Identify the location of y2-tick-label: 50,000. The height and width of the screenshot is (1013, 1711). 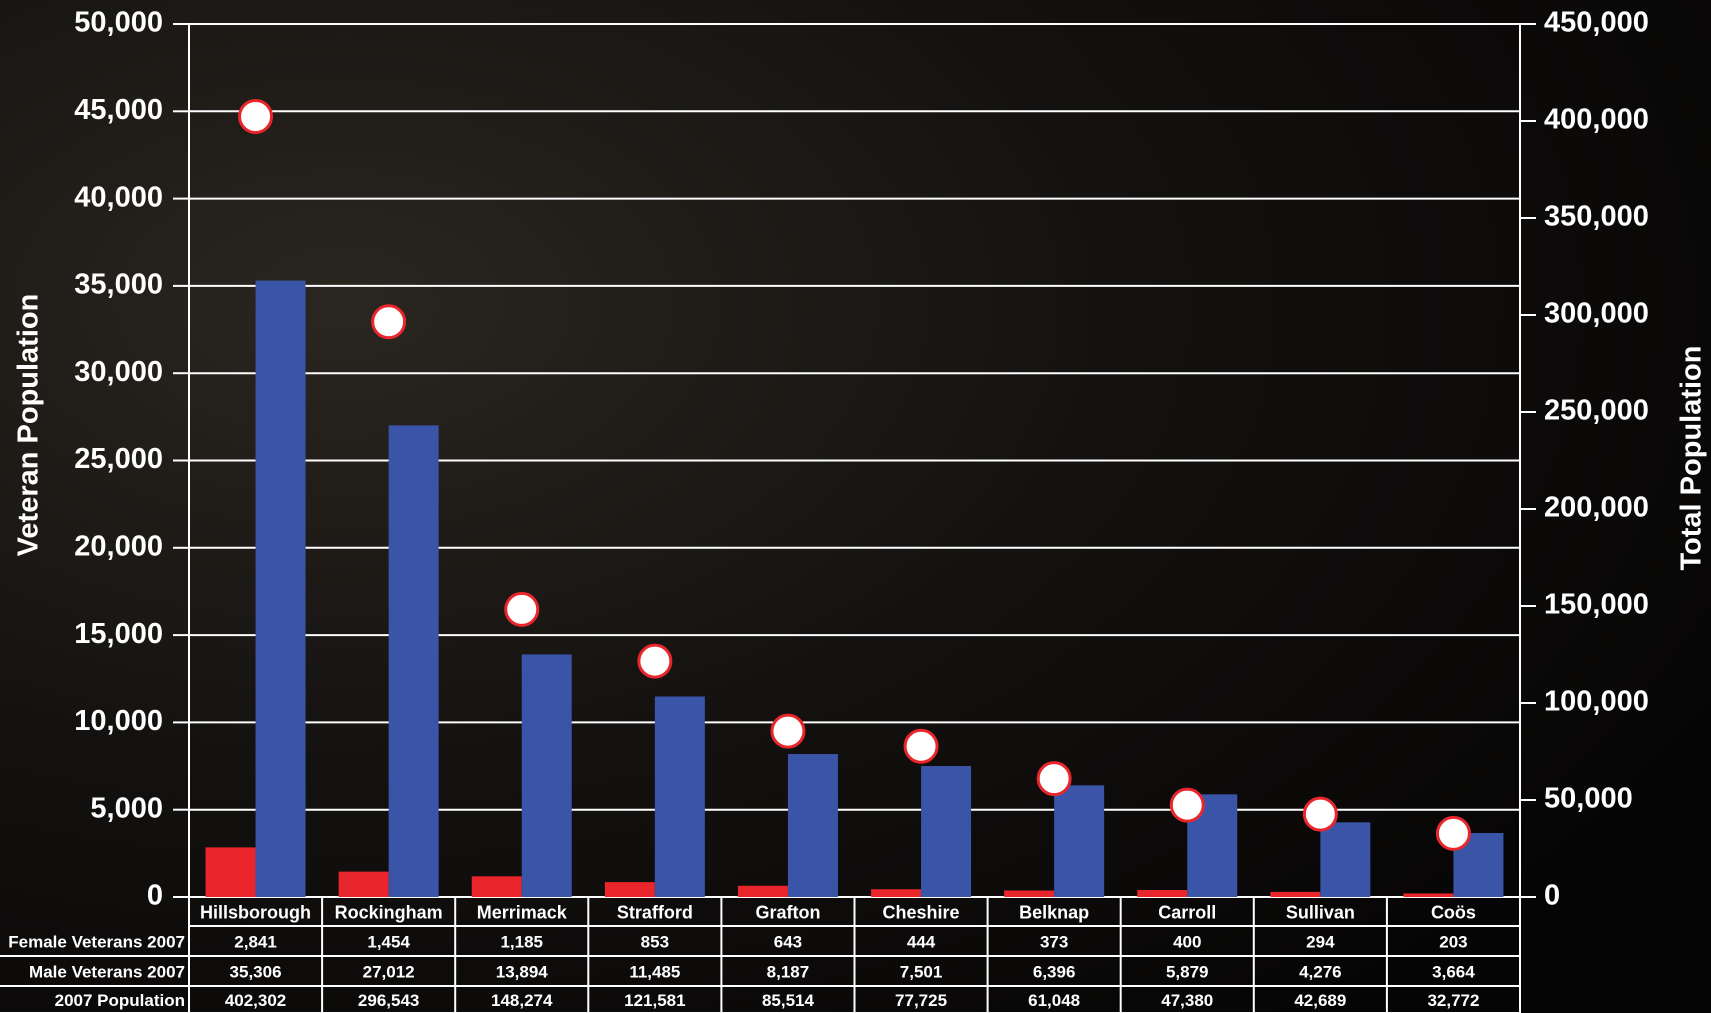
(1588, 799).